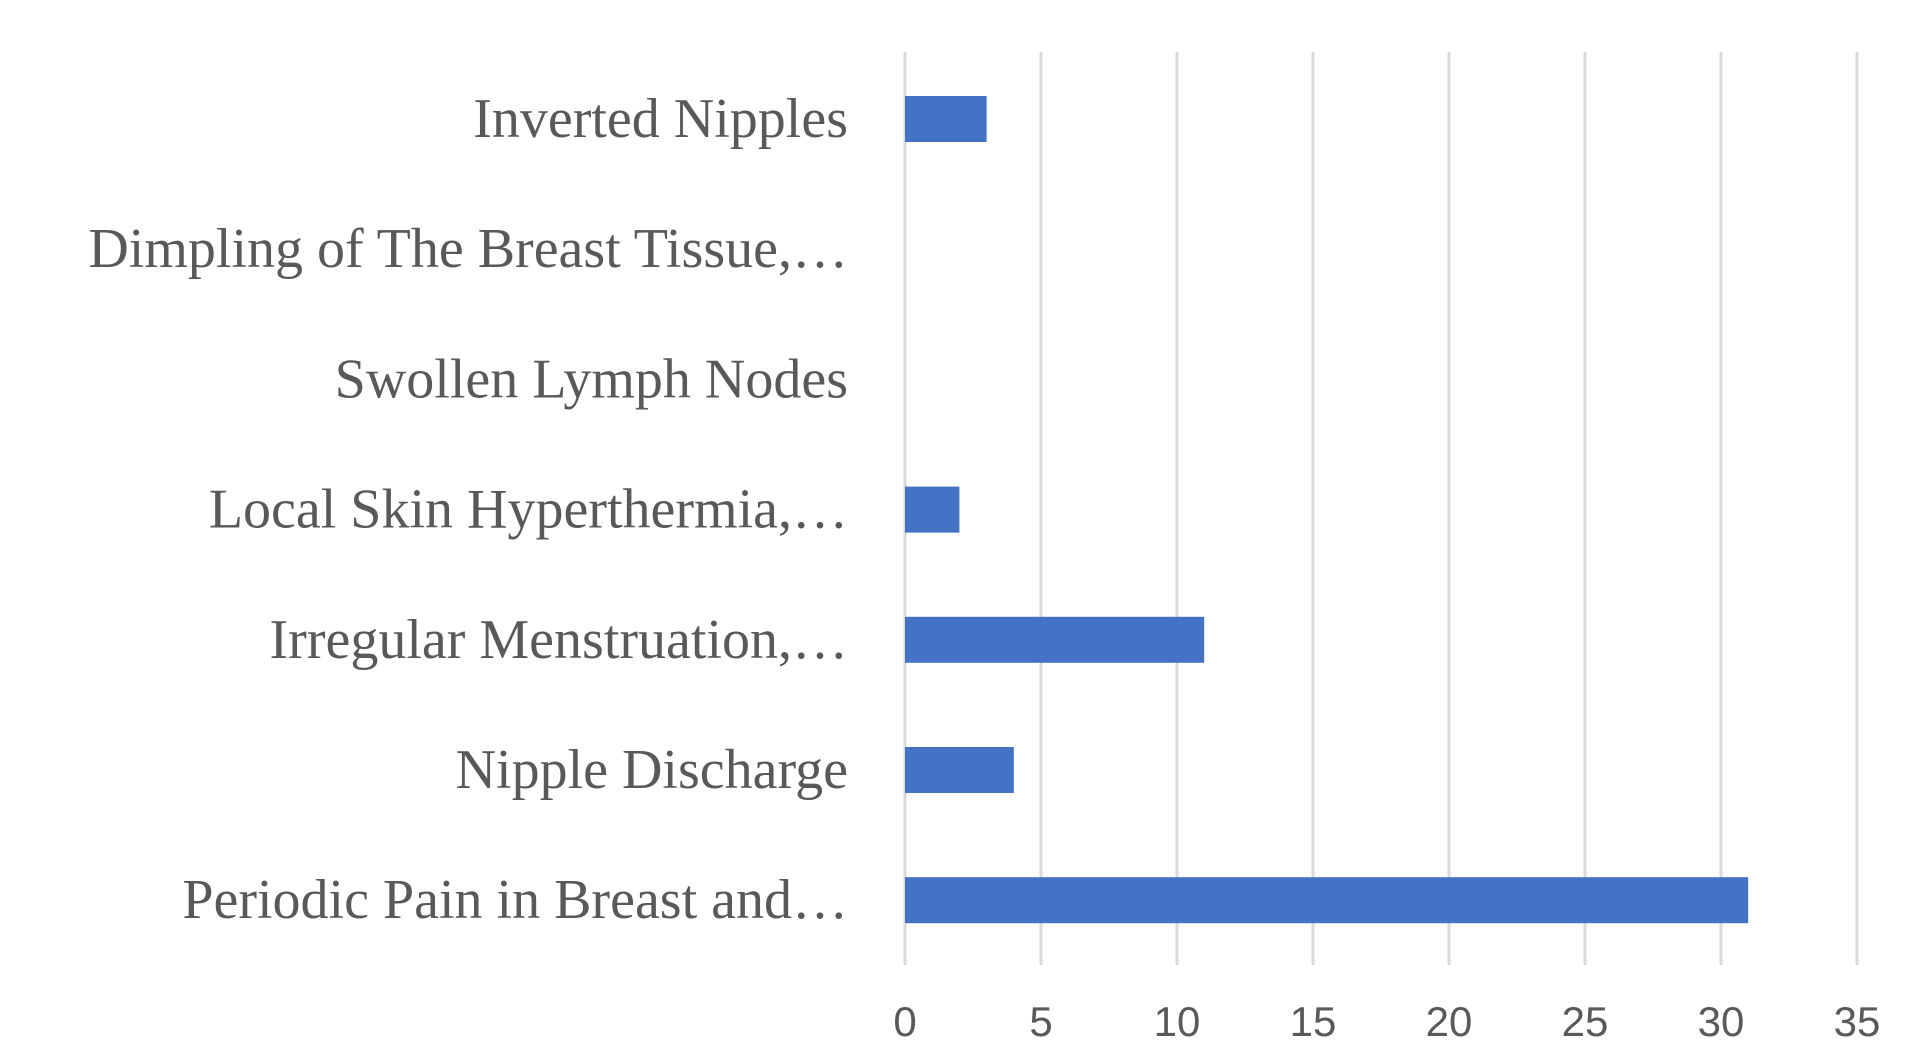 The image size is (1915, 1064). What do you see at coordinates (1313, 1021) in the screenshot?
I see `x-tick-label: 15` at bounding box center [1313, 1021].